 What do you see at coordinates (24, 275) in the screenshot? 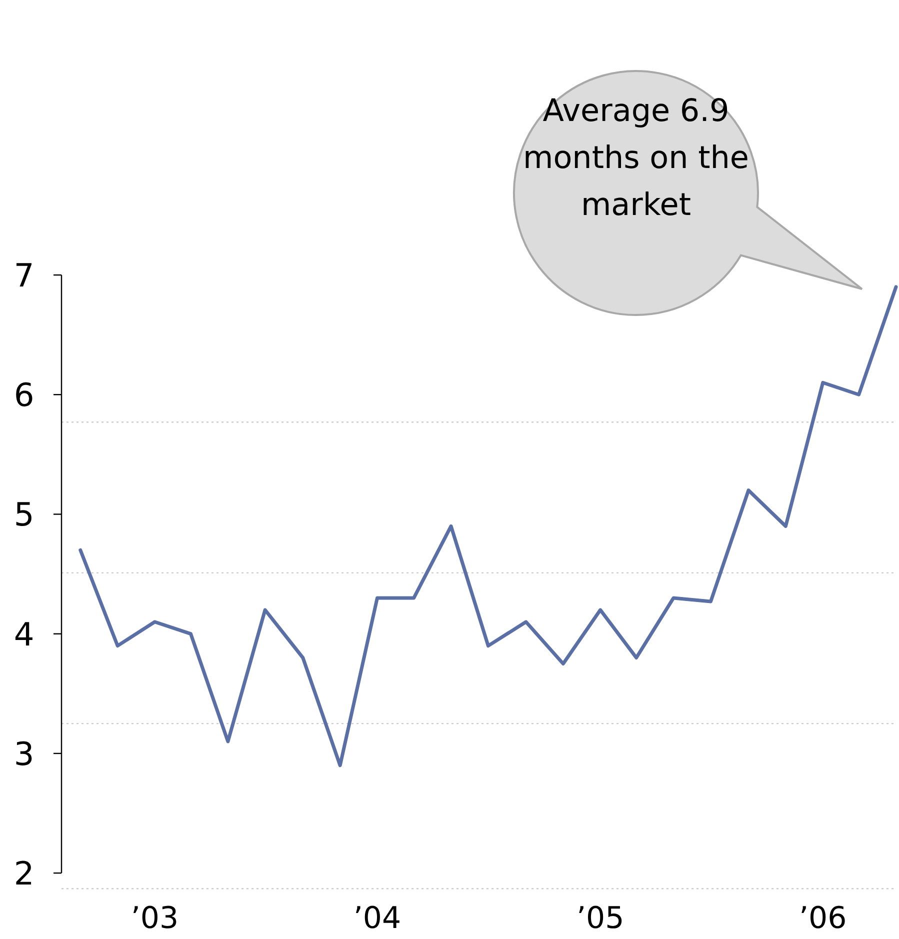
I see `y-tick-label: 7` at bounding box center [24, 275].